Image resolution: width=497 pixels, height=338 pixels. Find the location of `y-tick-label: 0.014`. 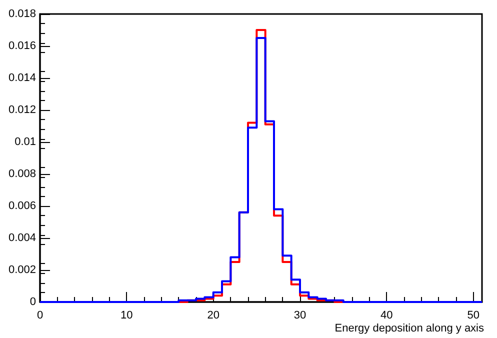

y-tick-label: 0.014 is located at coordinates (22, 78).